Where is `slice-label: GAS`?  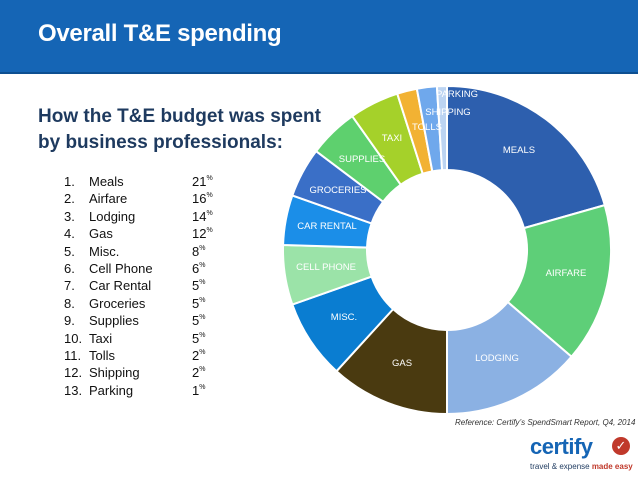 slice-label: GAS is located at coordinates (402, 363).